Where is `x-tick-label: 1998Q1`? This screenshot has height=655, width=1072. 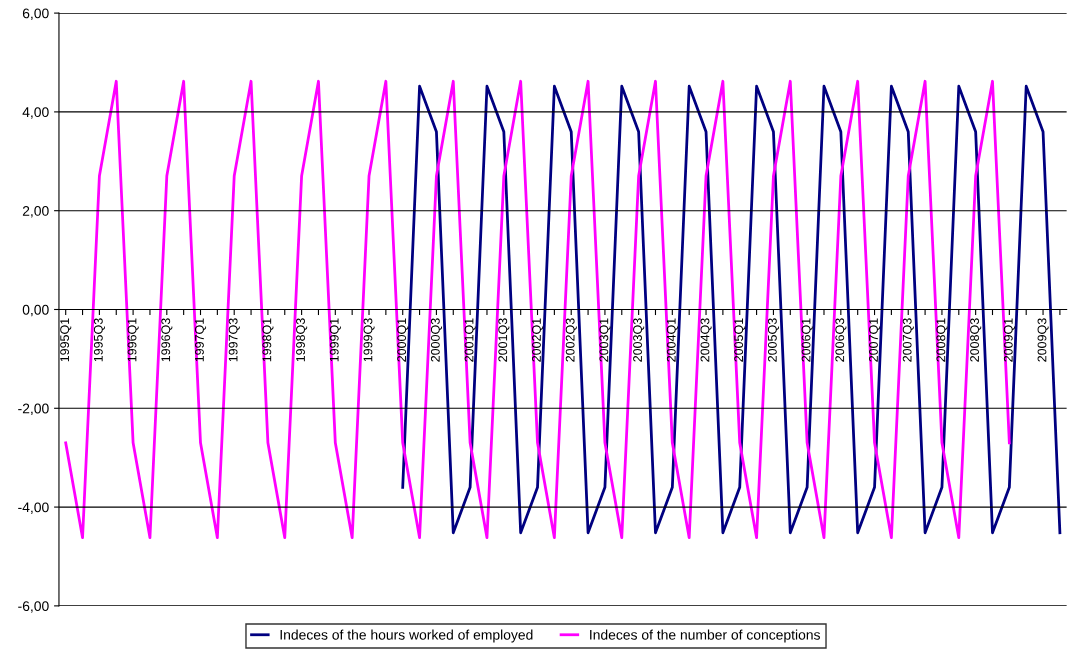
x-tick-label: 1998Q1 is located at coordinates (268, 340).